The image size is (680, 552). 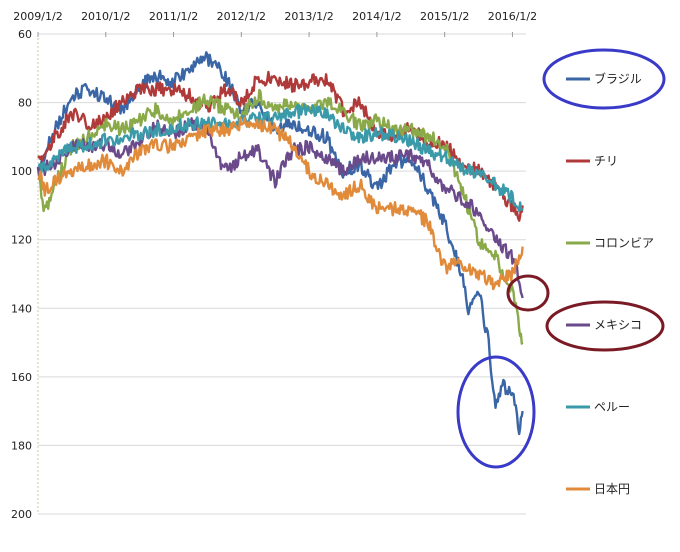 What do you see at coordinates (241, 16) in the screenshot?
I see `x-tick-label: 2012/1/2` at bounding box center [241, 16].